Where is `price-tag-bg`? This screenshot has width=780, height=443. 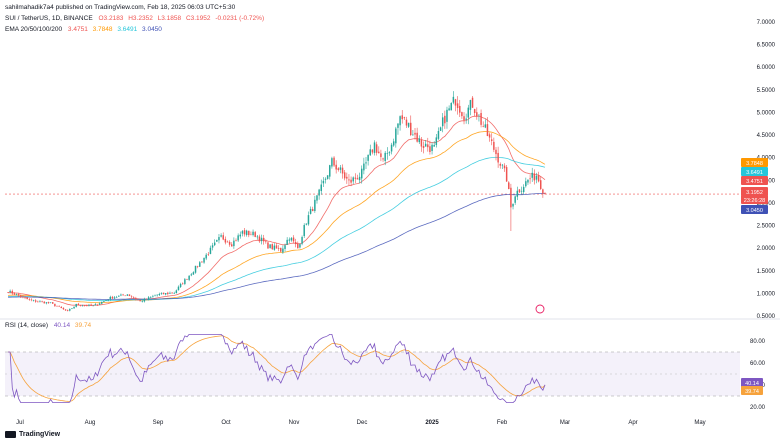
price-tag-bg is located at coordinates (754, 209).